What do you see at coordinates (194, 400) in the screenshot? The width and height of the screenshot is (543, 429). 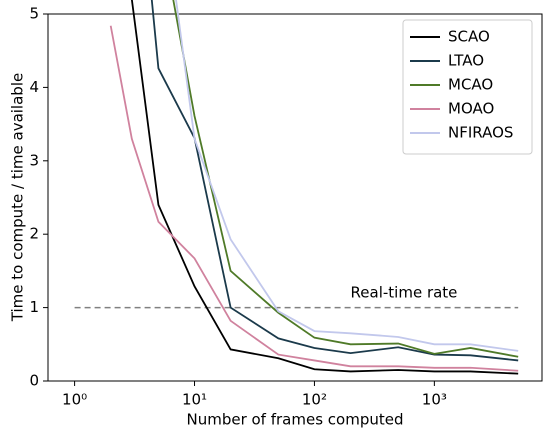 I see `x-tick-label: 10¹` at bounding box center [194, 400].